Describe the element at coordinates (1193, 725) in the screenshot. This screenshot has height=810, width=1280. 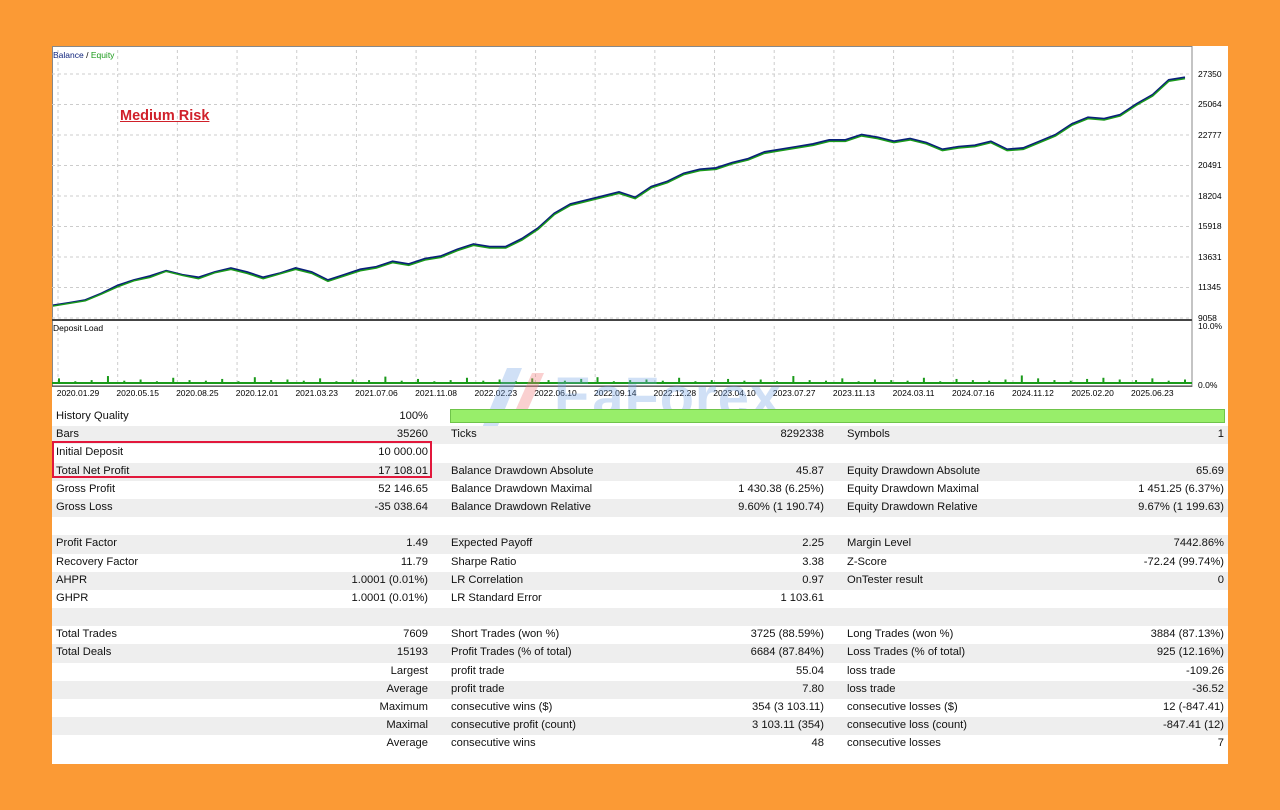
I see `stat-value: -847.41 (12)` at that location.